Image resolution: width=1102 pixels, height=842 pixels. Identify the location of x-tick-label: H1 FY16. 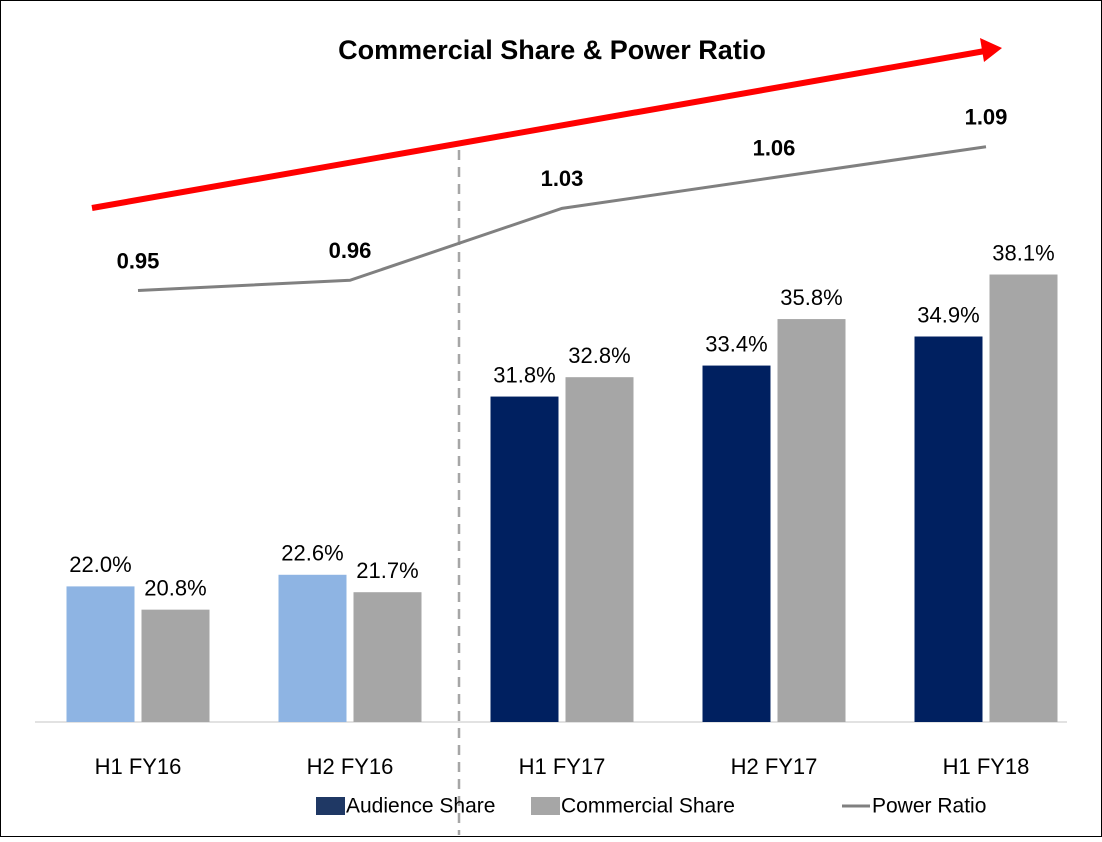
(138, 766).